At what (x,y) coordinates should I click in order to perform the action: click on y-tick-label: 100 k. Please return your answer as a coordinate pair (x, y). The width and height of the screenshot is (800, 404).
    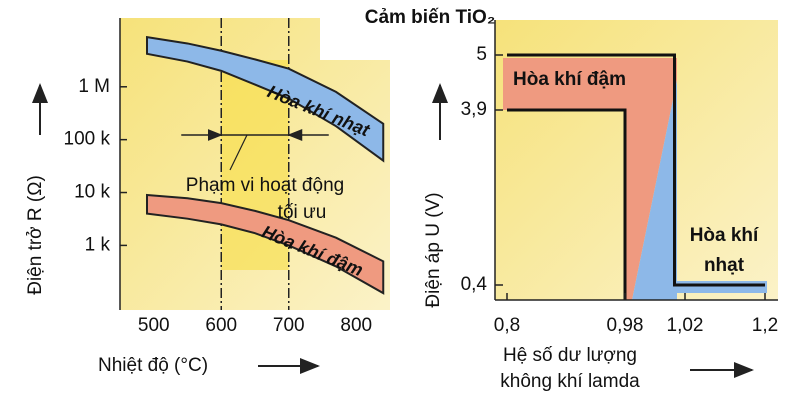
    Looking at the image, I should click on (87, 139).